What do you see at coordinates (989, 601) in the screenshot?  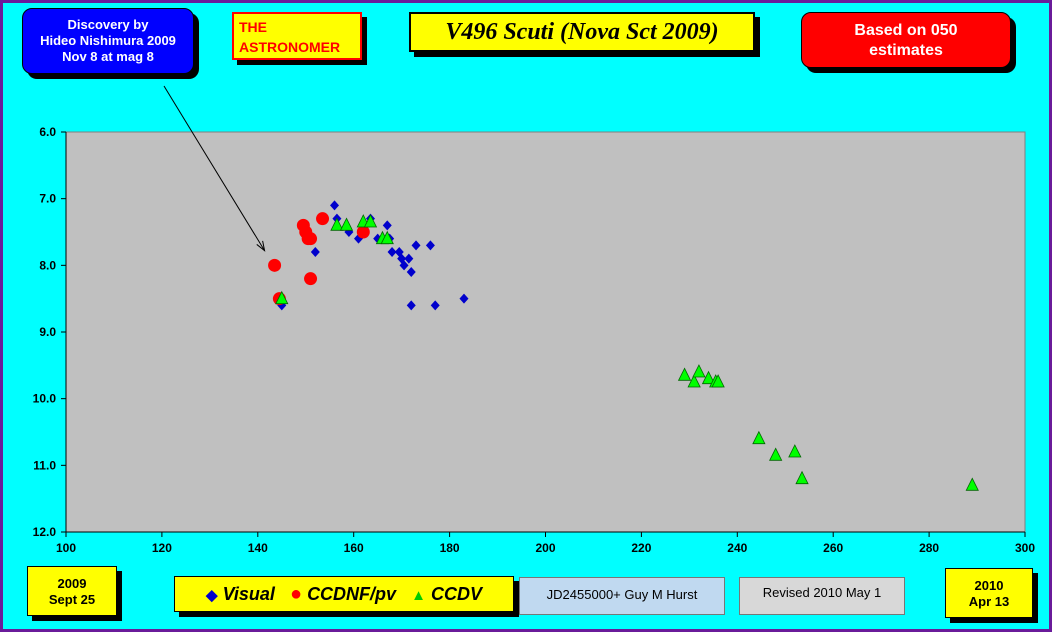 I see `end-date-day: Apr 13` at bounding box center [989, 601].